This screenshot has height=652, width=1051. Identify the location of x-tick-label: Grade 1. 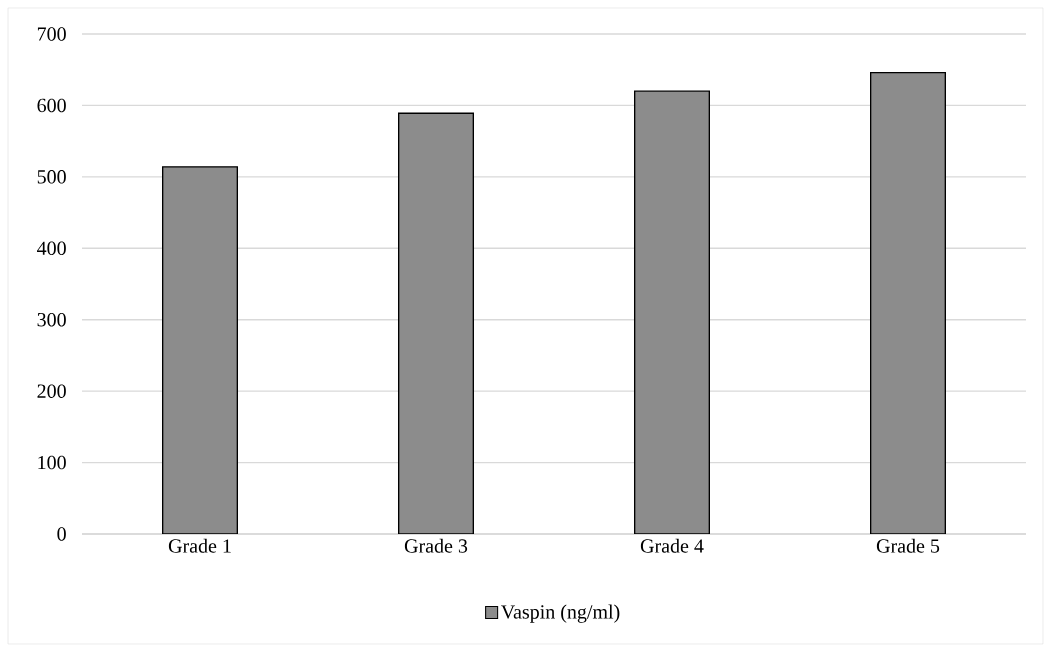
(199, 545).